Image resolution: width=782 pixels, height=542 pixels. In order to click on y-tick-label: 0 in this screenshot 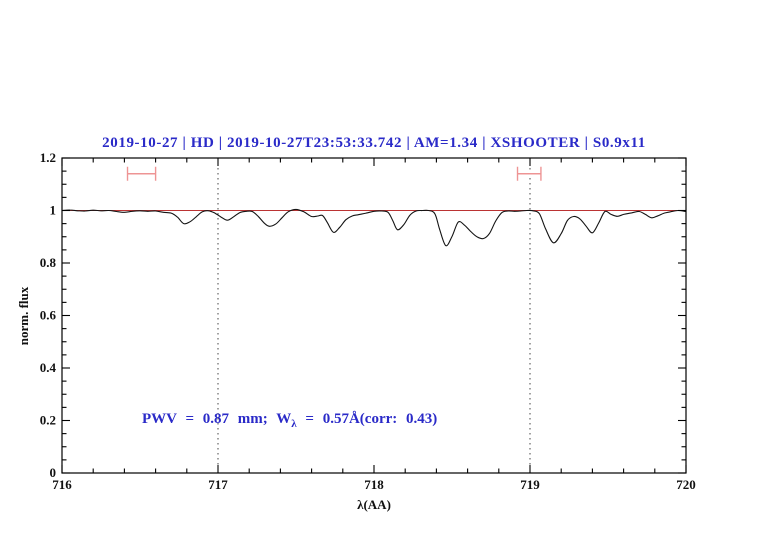, I will do `click(53, 472)`.